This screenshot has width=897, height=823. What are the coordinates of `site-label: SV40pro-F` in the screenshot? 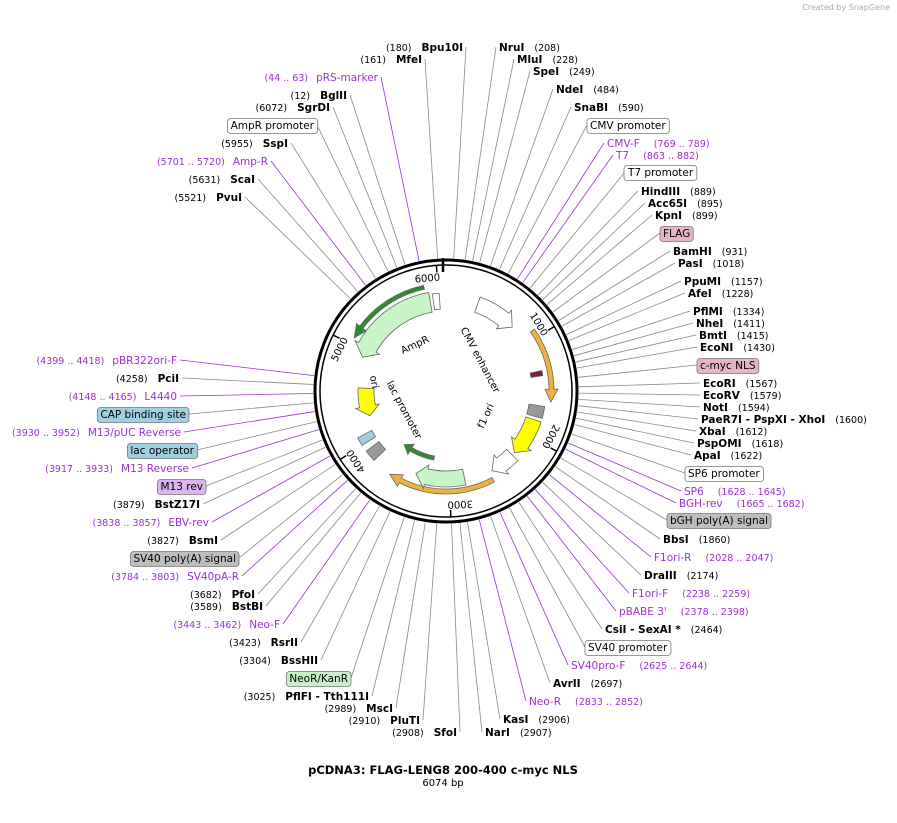 It's located at (598, 666).